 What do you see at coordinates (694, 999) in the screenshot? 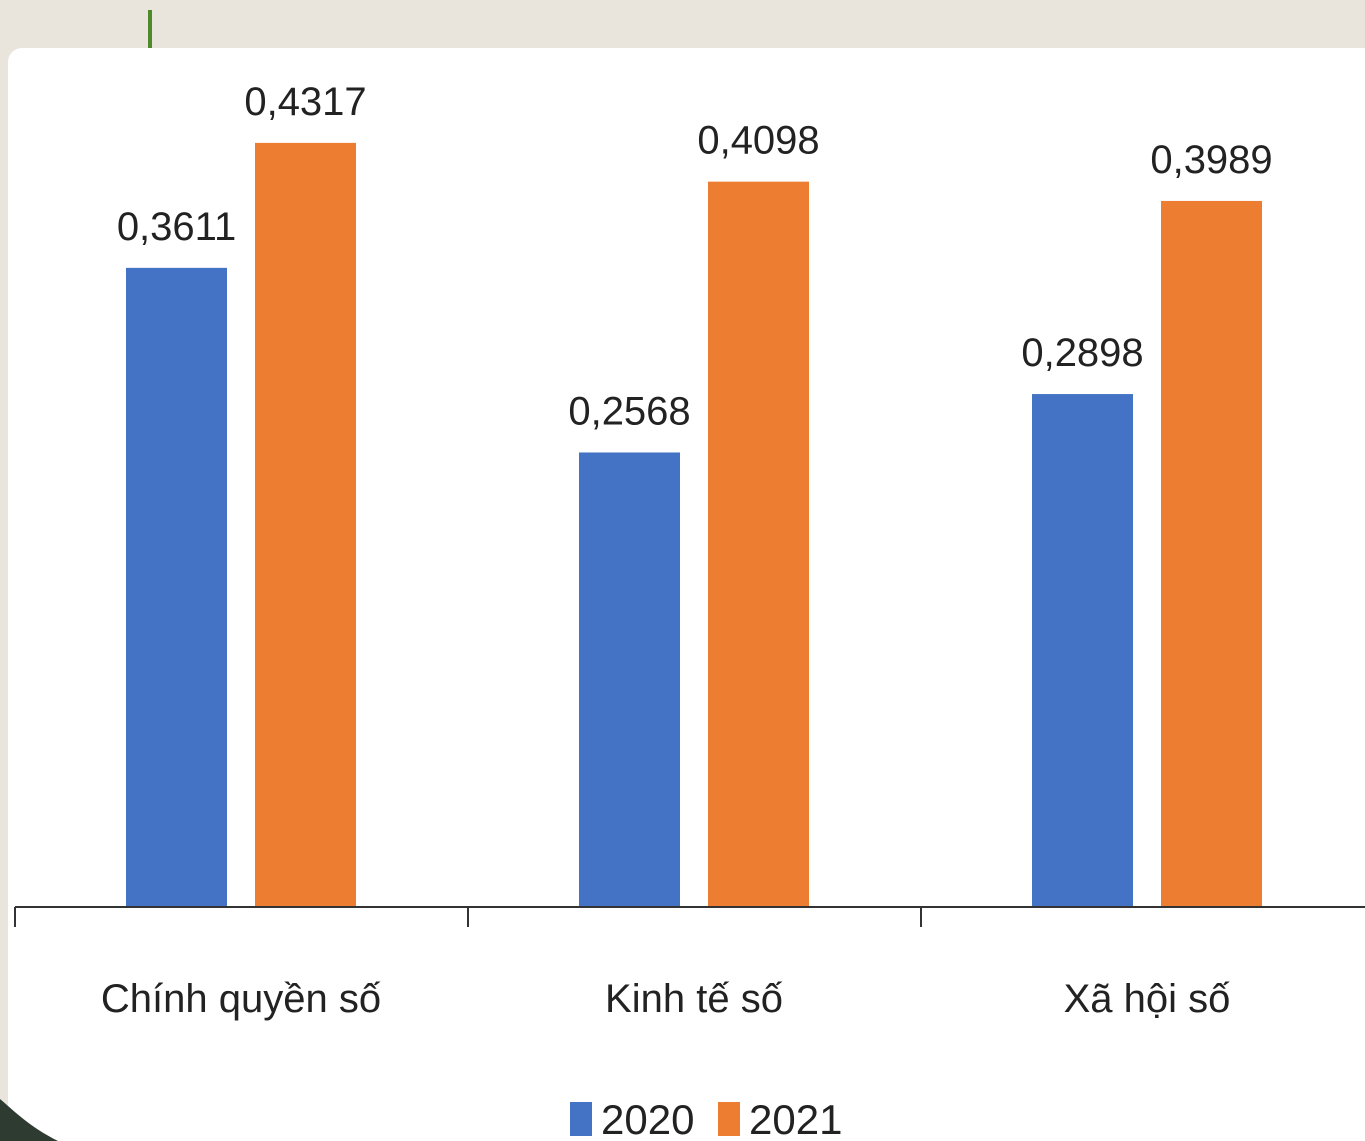
I see `category-label-2: Kinh tế số` at bounding box center [694, 999].